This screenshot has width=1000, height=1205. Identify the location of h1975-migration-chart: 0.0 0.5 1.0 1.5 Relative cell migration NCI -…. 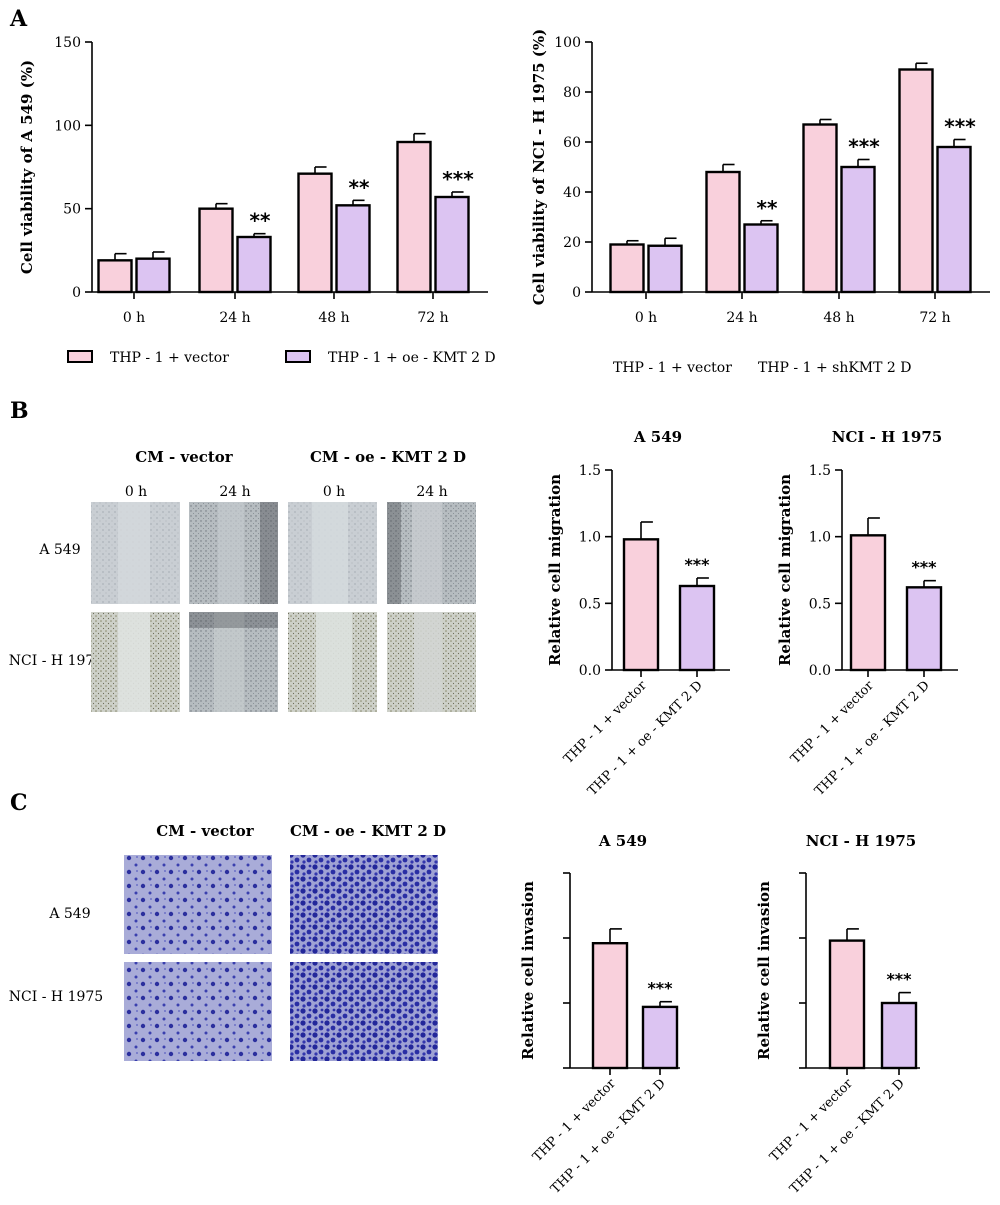
(867, 613).